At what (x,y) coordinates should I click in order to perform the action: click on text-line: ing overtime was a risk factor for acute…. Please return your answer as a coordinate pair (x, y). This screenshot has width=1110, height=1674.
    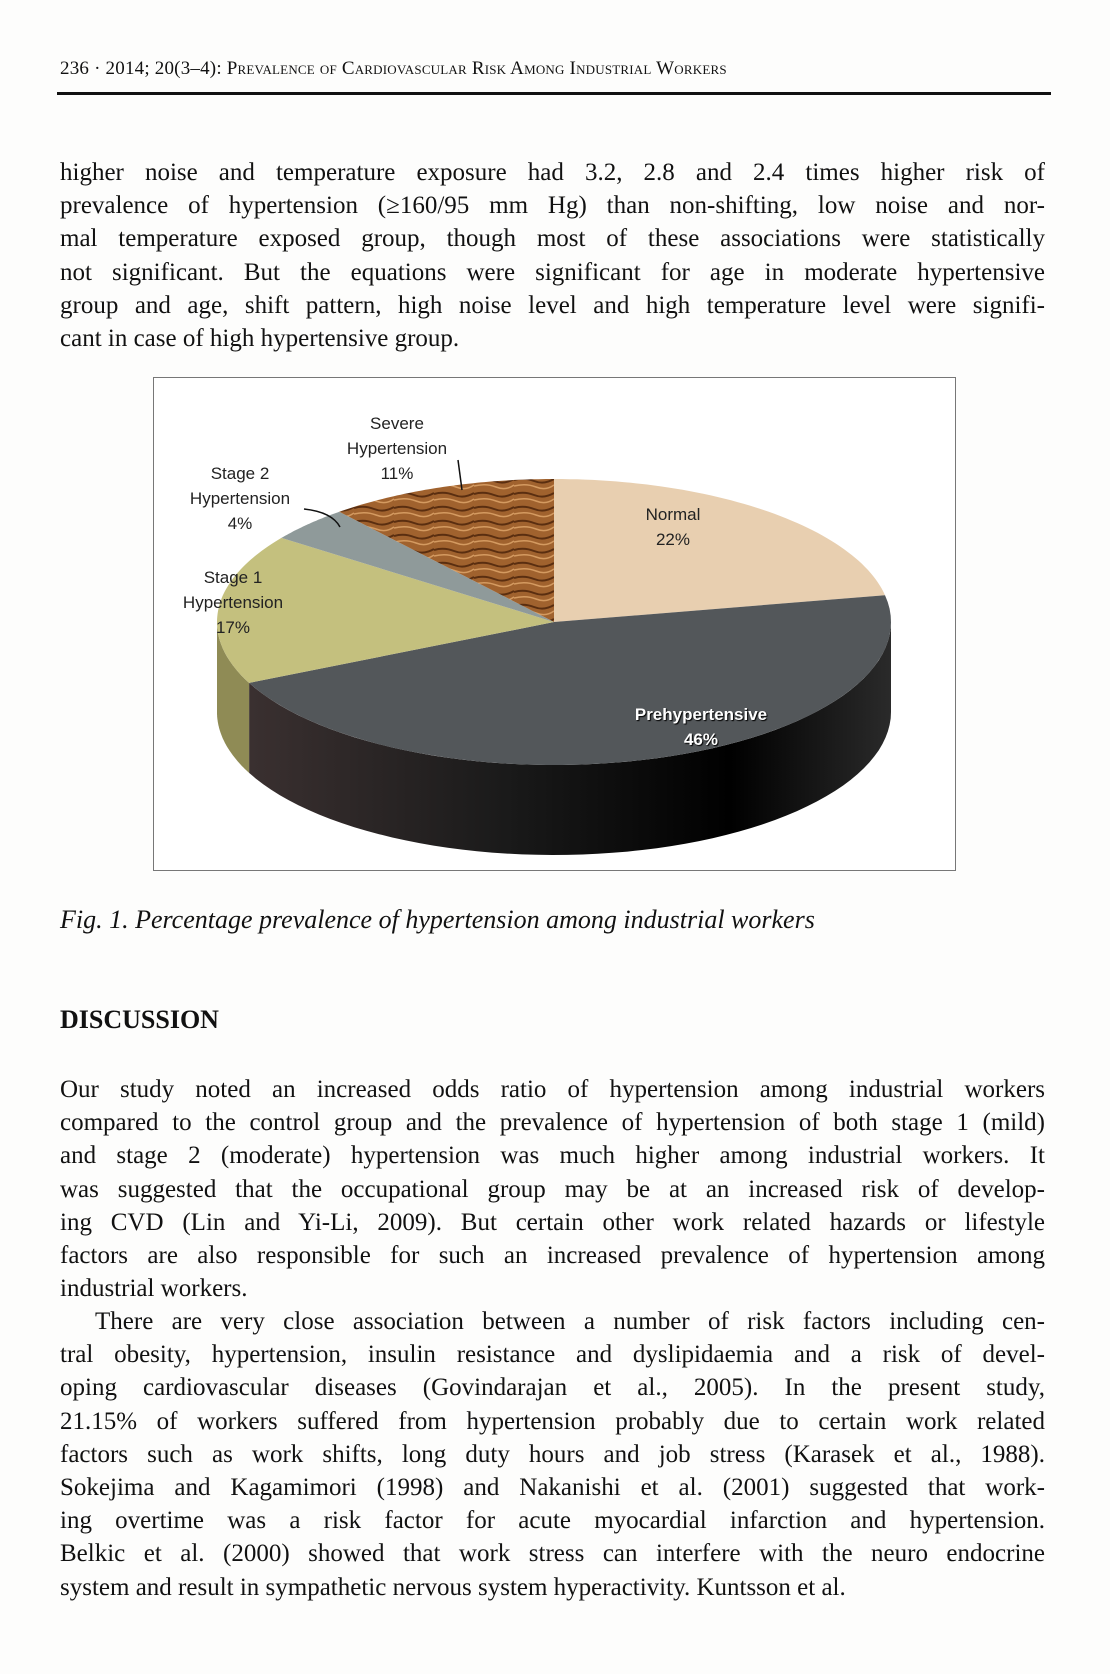
    Looking at the image, I should click on (552, 1521).